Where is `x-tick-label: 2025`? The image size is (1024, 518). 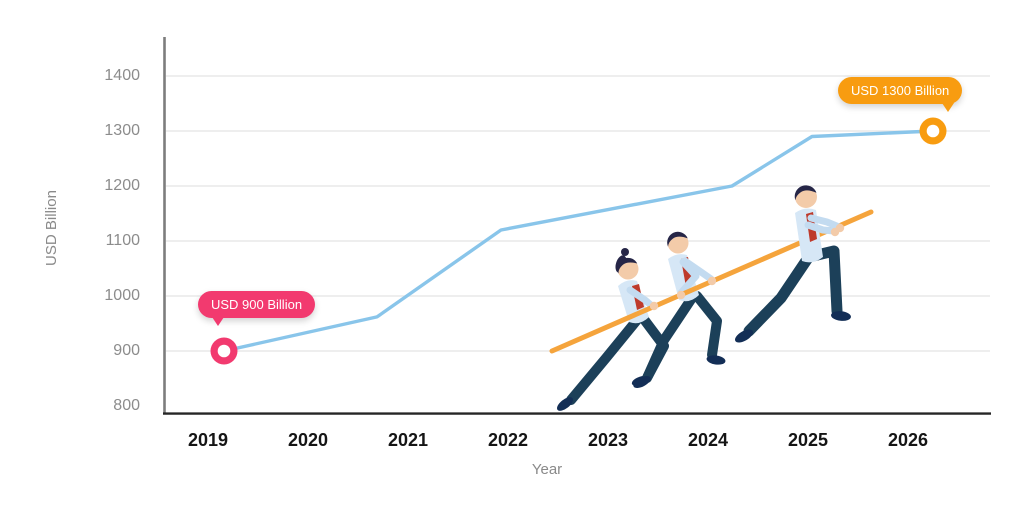
x-tick-label: 2025 is located at coordinates (808, 440).